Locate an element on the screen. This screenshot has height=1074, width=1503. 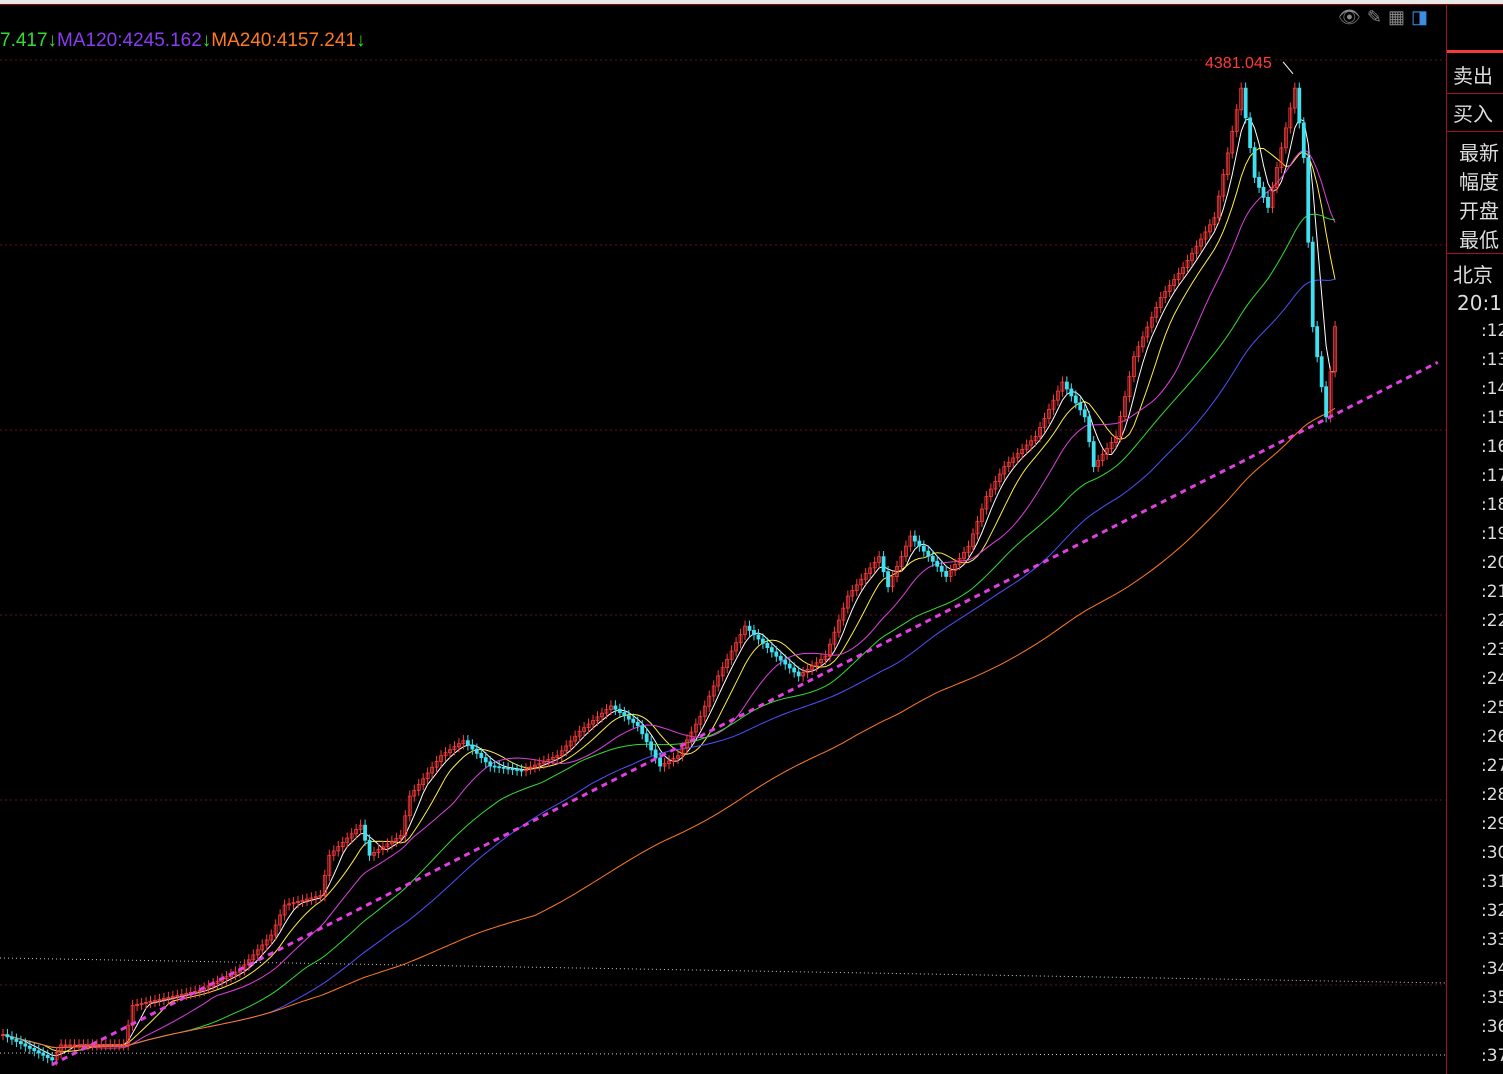
grid-icon: ▦ is located at coordinates (1396, 17).